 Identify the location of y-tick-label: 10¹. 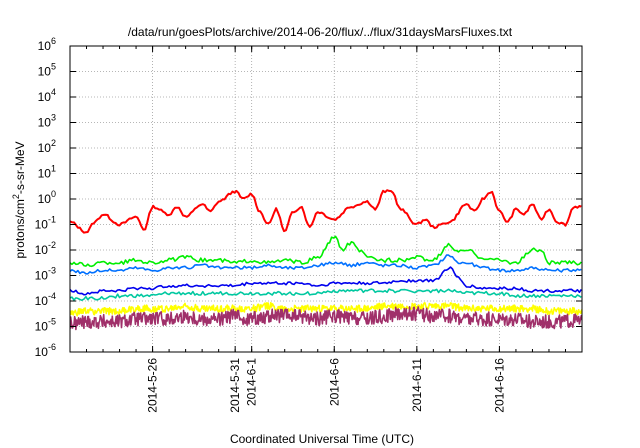
(47, 172).